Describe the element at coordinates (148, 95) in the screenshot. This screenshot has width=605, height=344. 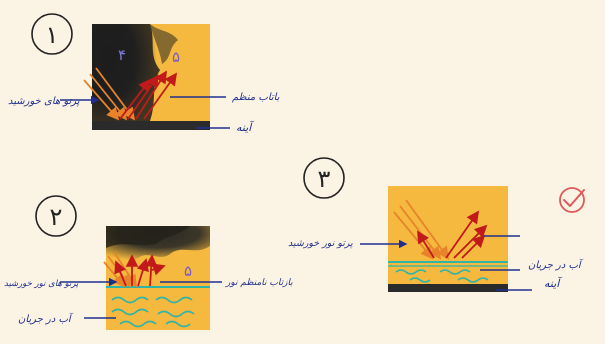
I see `diagram-1-reflected-rays` at that location.